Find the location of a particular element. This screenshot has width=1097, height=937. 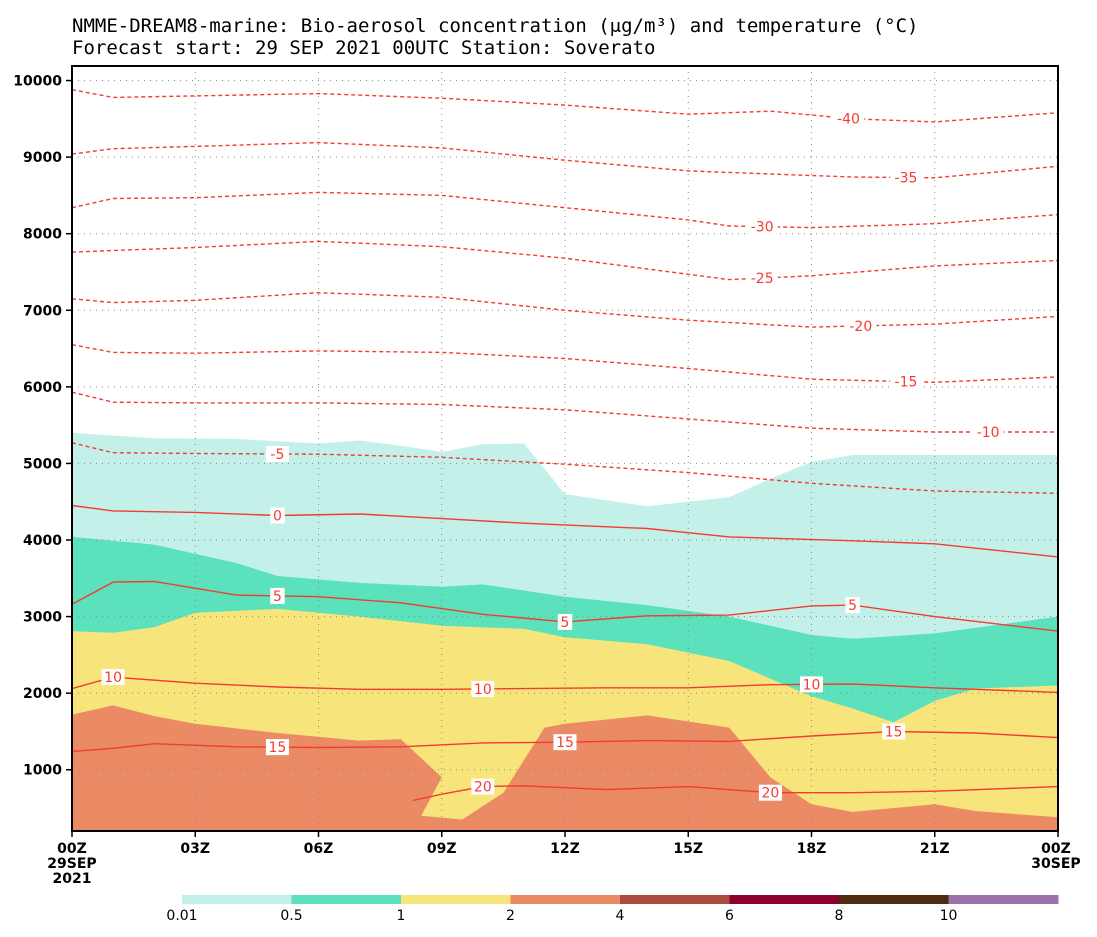

isotherm-label: -40 is located at coordinates (848, 119).